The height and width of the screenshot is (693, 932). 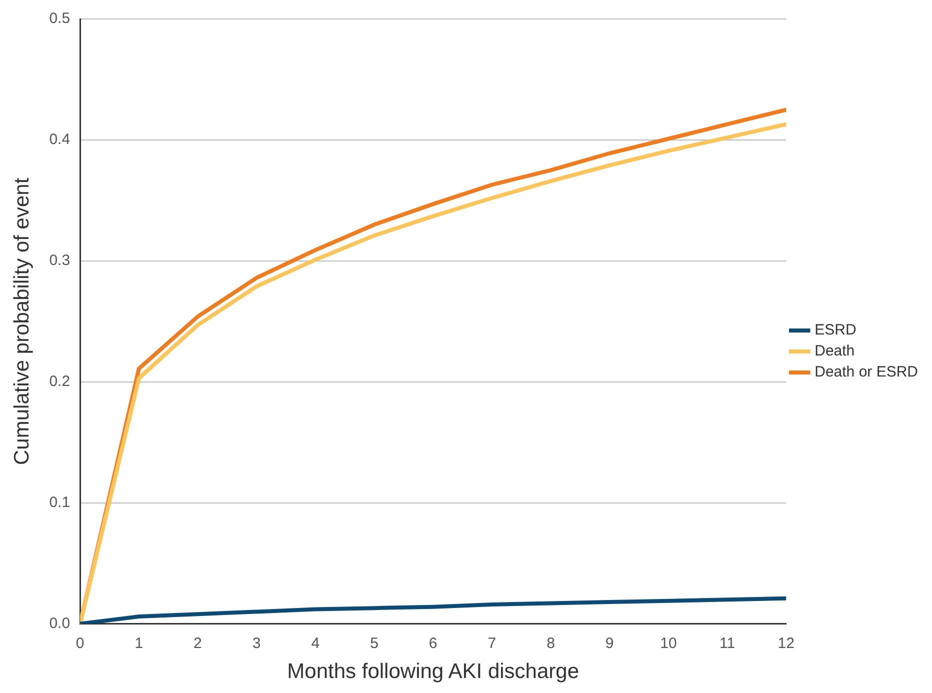 I want to click on x-tick-label: 10, so click(x=668, y=643).